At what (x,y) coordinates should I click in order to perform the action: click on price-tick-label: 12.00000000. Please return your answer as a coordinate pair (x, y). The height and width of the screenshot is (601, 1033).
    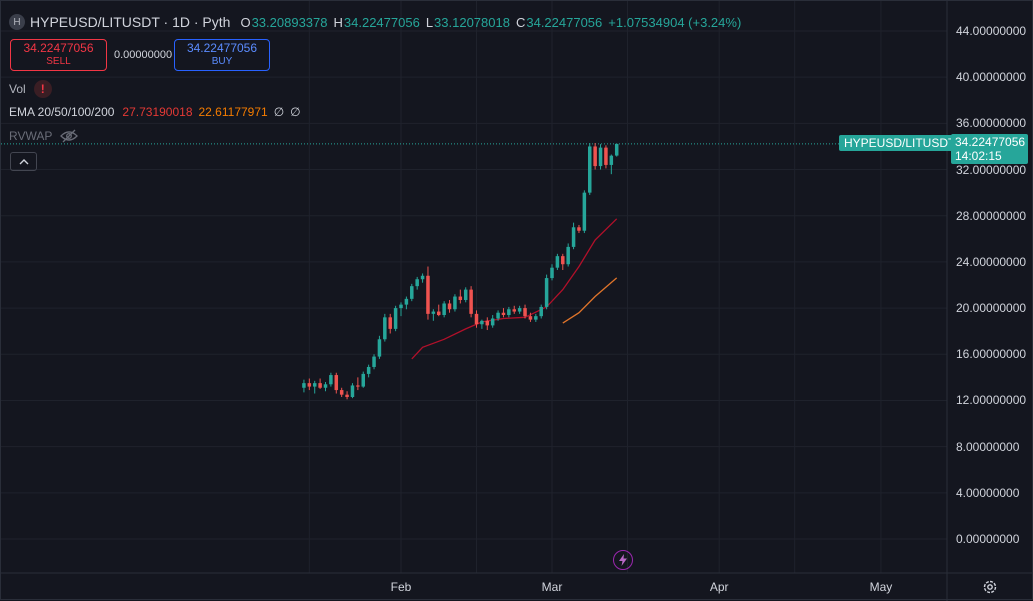
    Looking at the image, I should click on (991, 400).